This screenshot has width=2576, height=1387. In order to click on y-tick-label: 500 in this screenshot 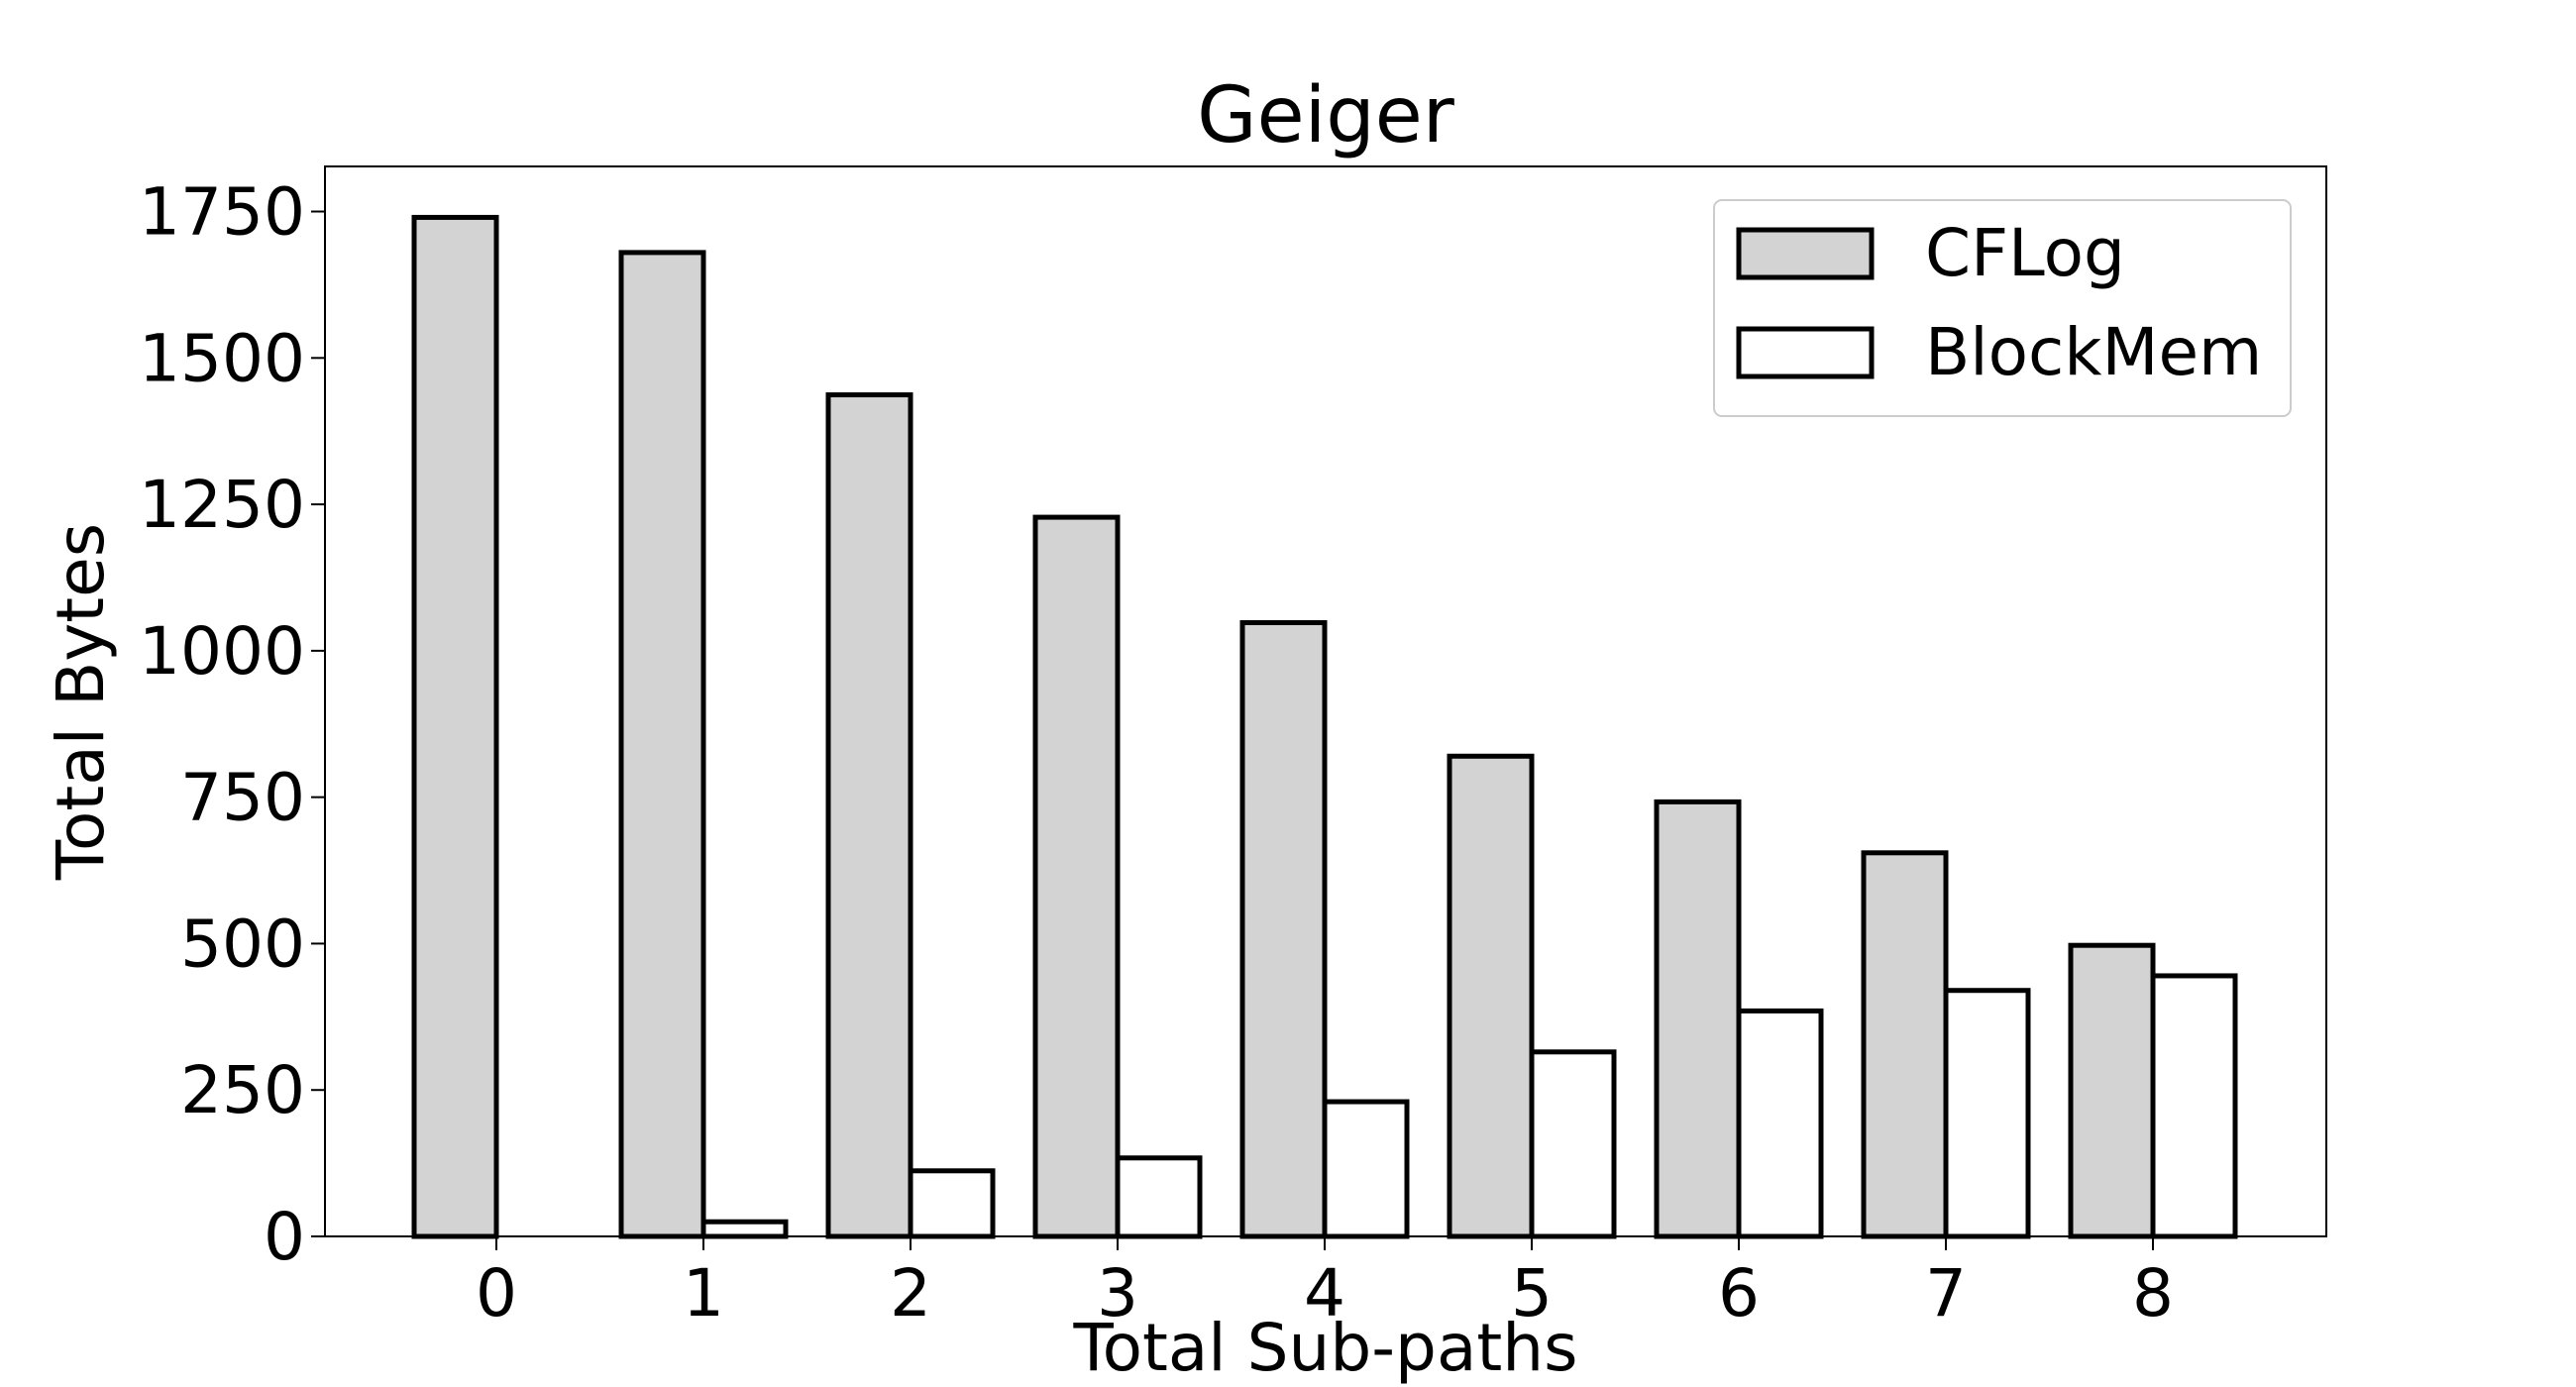, I will do `click(243, 944)`.